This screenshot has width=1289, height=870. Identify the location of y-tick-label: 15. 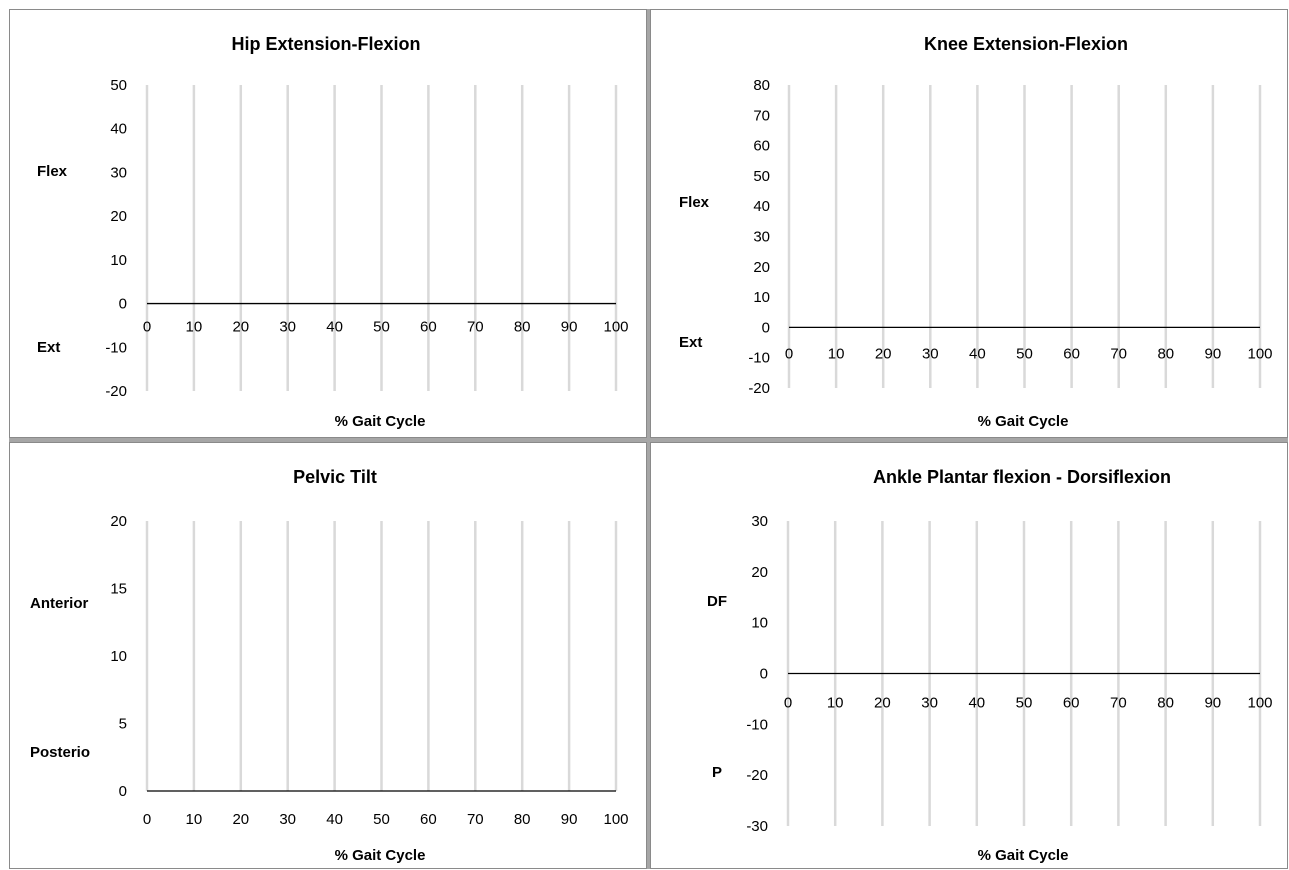
(118, 589).